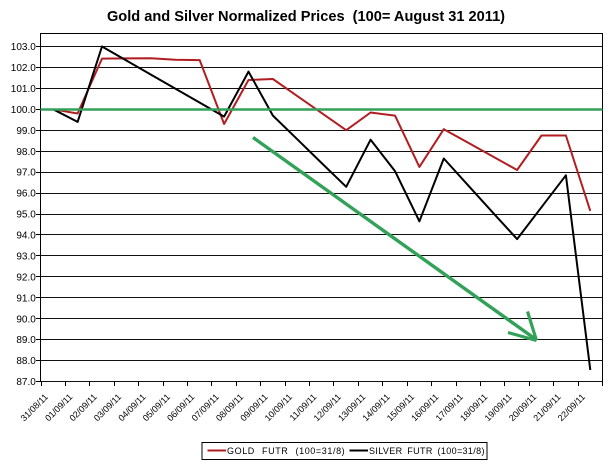  I want to click on svg-text: 88.0, so click(26, 361).